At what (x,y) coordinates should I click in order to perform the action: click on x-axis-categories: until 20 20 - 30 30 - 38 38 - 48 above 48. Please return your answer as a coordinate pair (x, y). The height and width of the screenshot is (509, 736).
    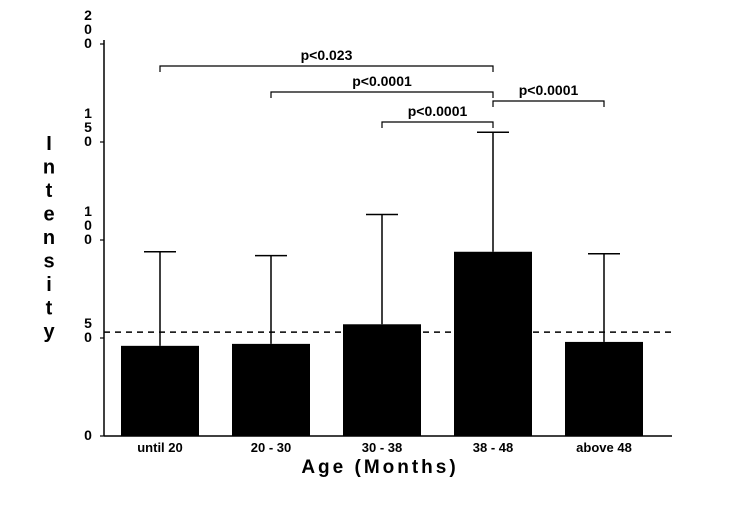
    Looking at the image, I should click on (384, 447).